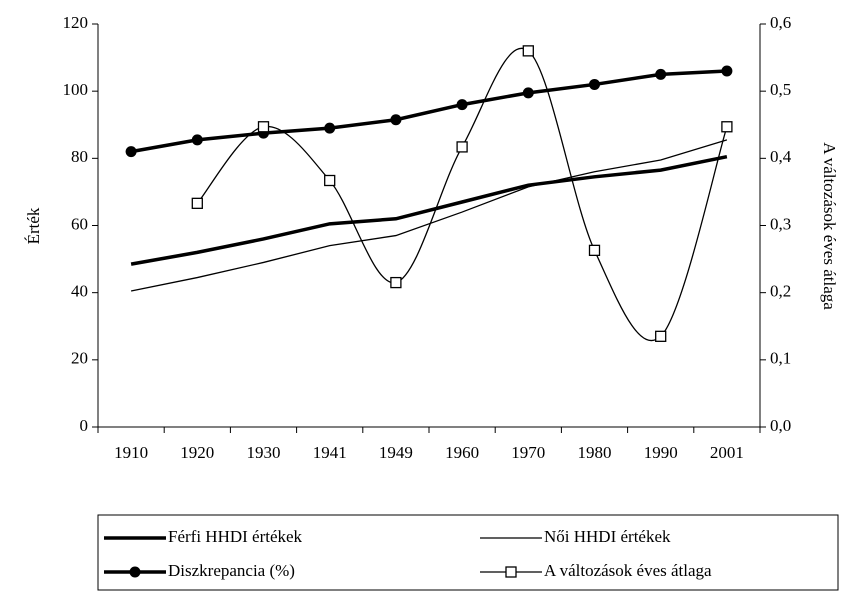  What do you see at coordinates (628, 570) in the screenshot?
I see `legend-label: A változások éves átlaga` at bounding box center [628, 570].